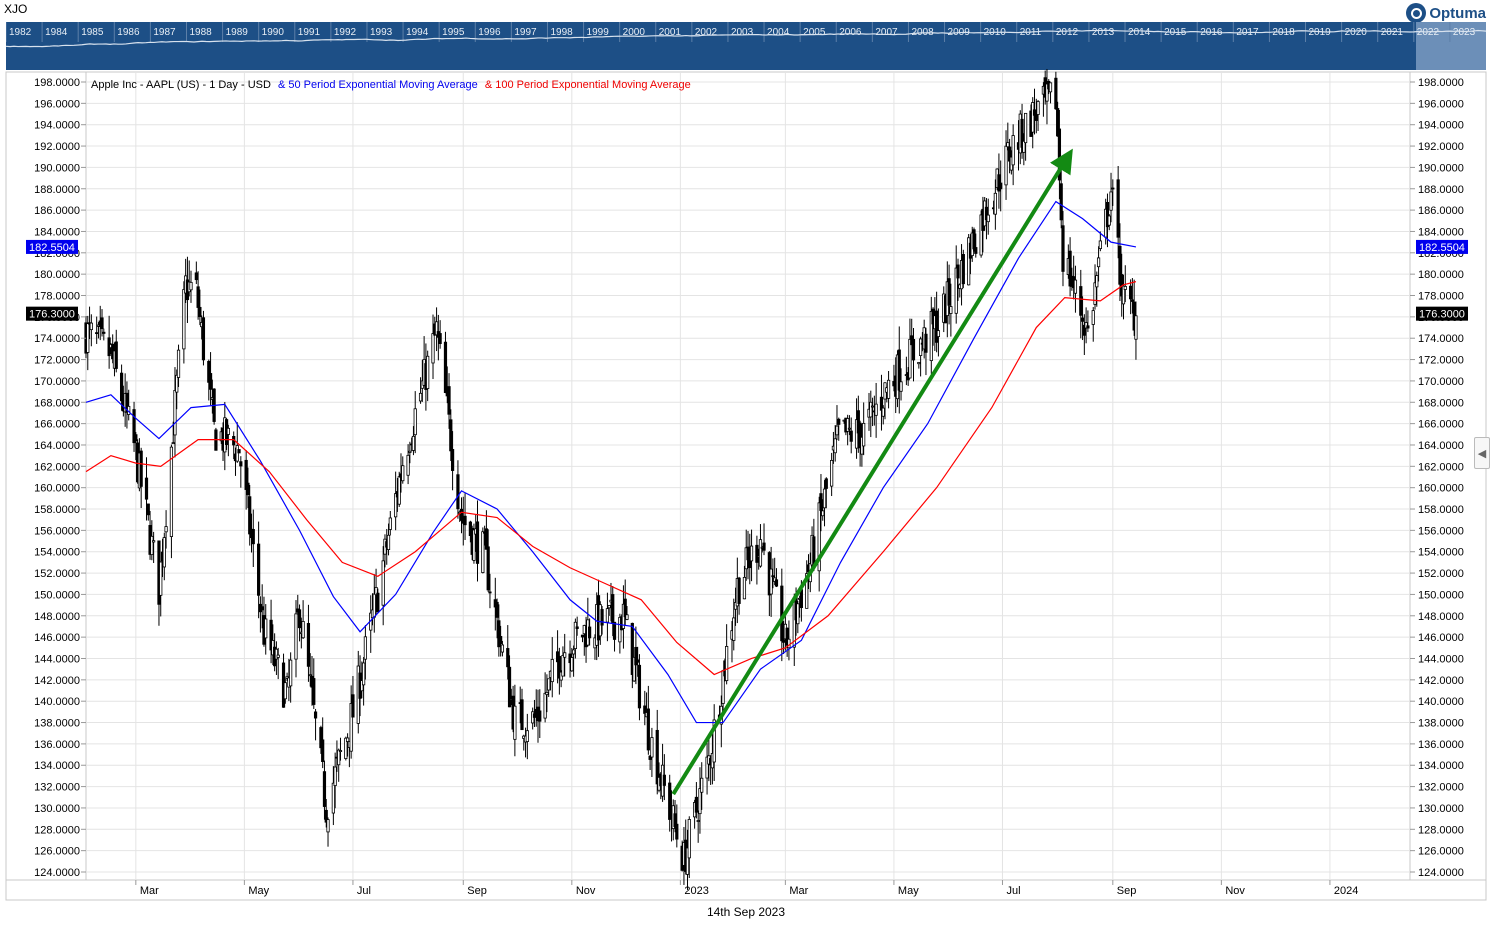 This screenshot has height=932, width=1492. Describe the element at coordinates (57, 638) in the screenshot. I see `y-tick-label-left: 146.0000` at that location.